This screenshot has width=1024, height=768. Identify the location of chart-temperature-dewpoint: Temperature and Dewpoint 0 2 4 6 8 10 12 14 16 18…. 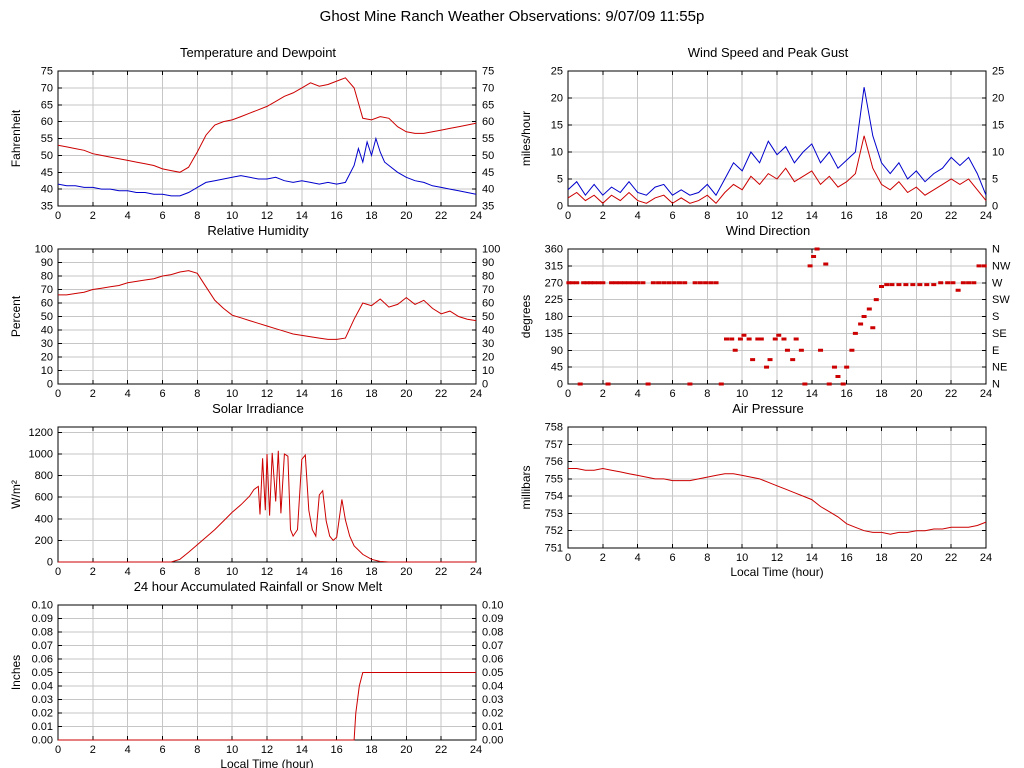
(258, 132).